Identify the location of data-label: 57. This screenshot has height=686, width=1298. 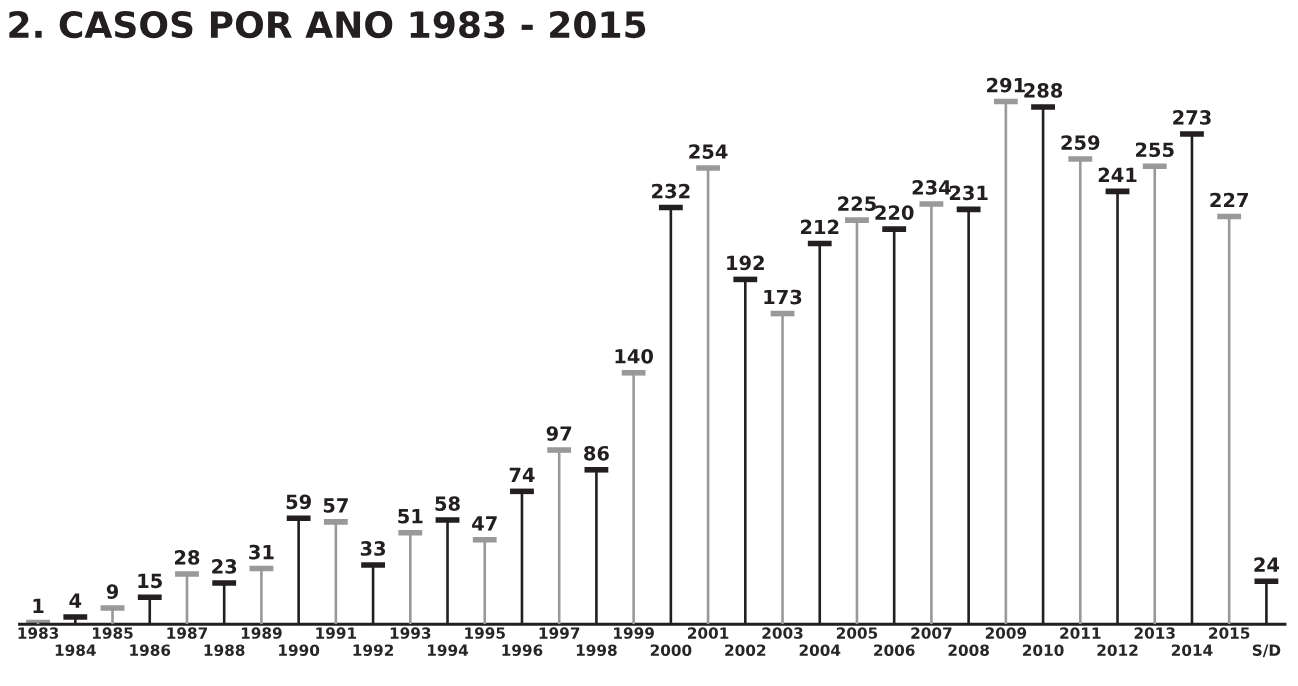
(335, 505).